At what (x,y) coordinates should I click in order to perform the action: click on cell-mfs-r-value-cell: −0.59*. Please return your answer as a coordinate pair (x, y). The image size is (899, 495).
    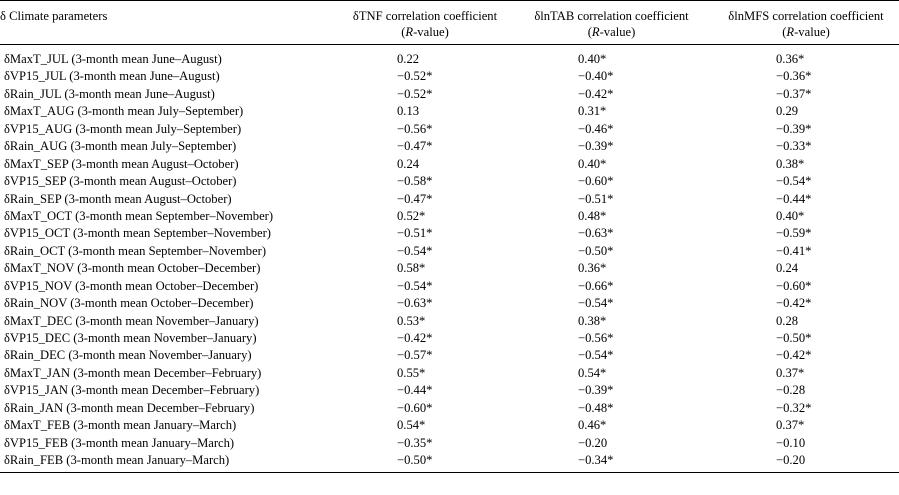
    Looking at the image, I should click on (806, 233).